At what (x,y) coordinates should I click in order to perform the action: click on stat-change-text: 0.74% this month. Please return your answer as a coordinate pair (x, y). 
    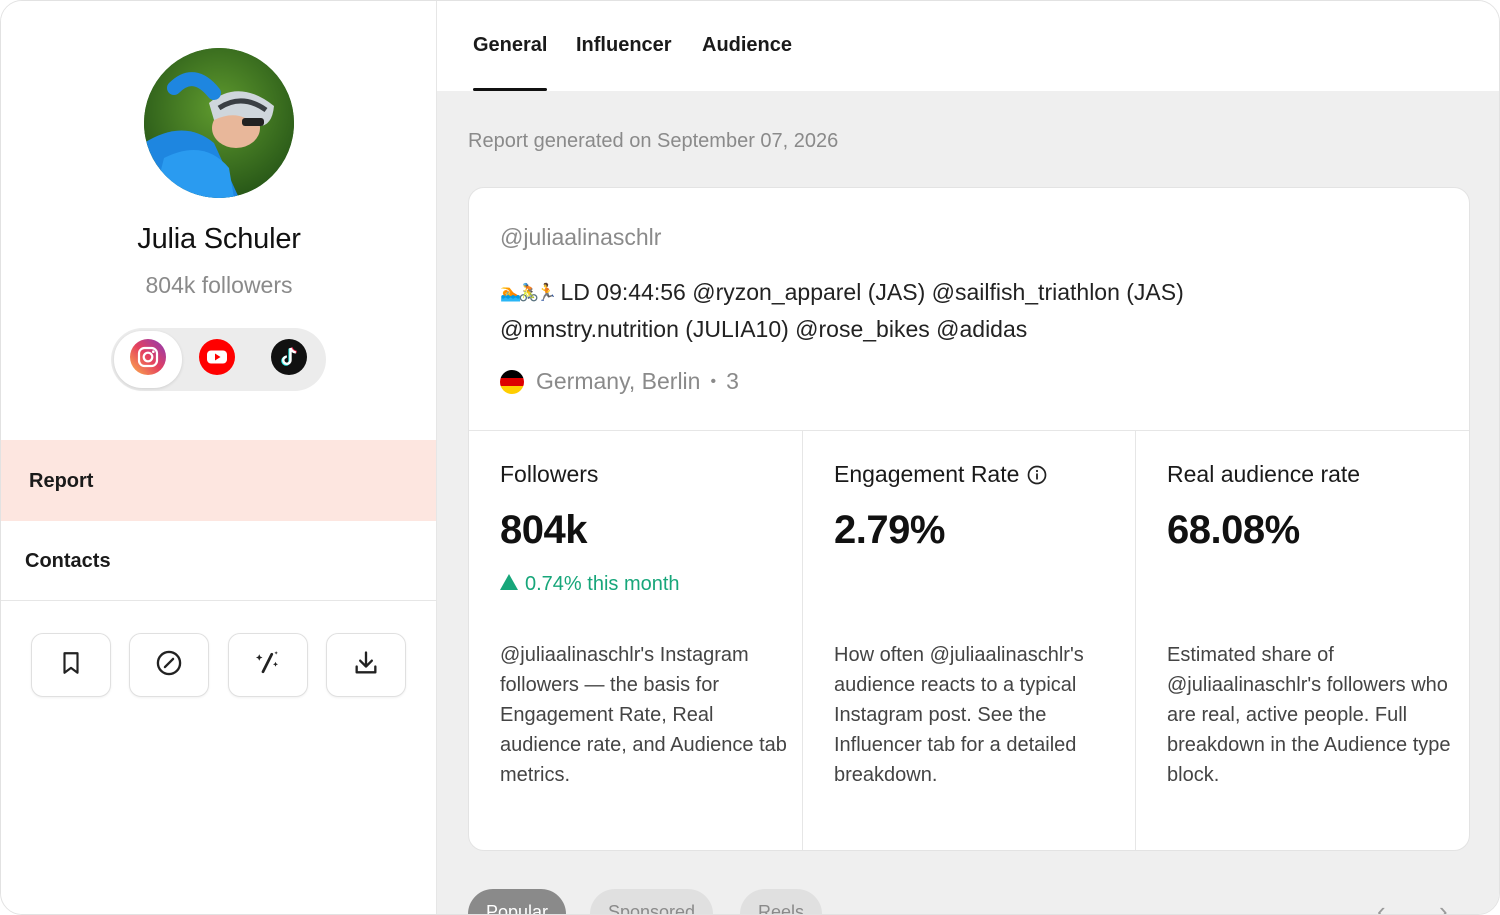
    Looking at the image, I should click on (602, 584).